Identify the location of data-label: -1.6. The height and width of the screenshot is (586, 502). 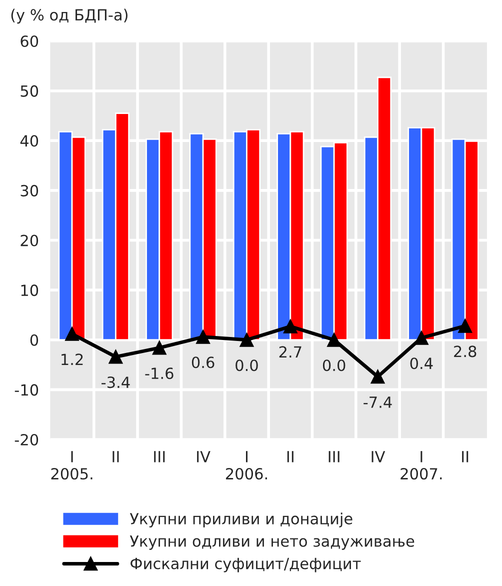
(159, 374).